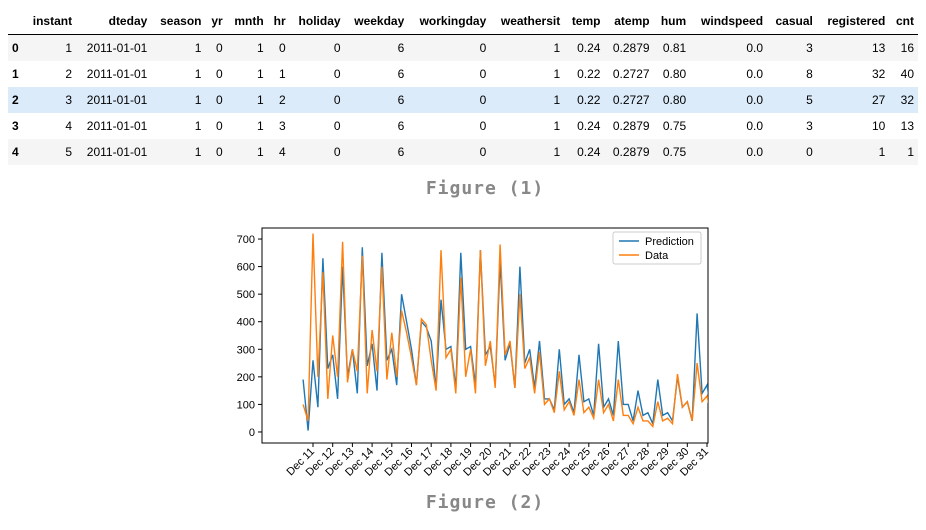  Describe the element at coordinates (878, 100) in the screenshot. I see `table-cell: 27` at that location.